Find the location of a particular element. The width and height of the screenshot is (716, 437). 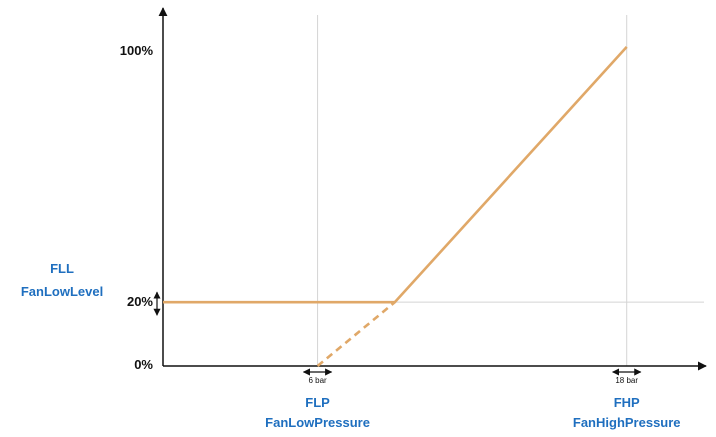

fll-name-part-2: Level is located at coordinates (86, 291).